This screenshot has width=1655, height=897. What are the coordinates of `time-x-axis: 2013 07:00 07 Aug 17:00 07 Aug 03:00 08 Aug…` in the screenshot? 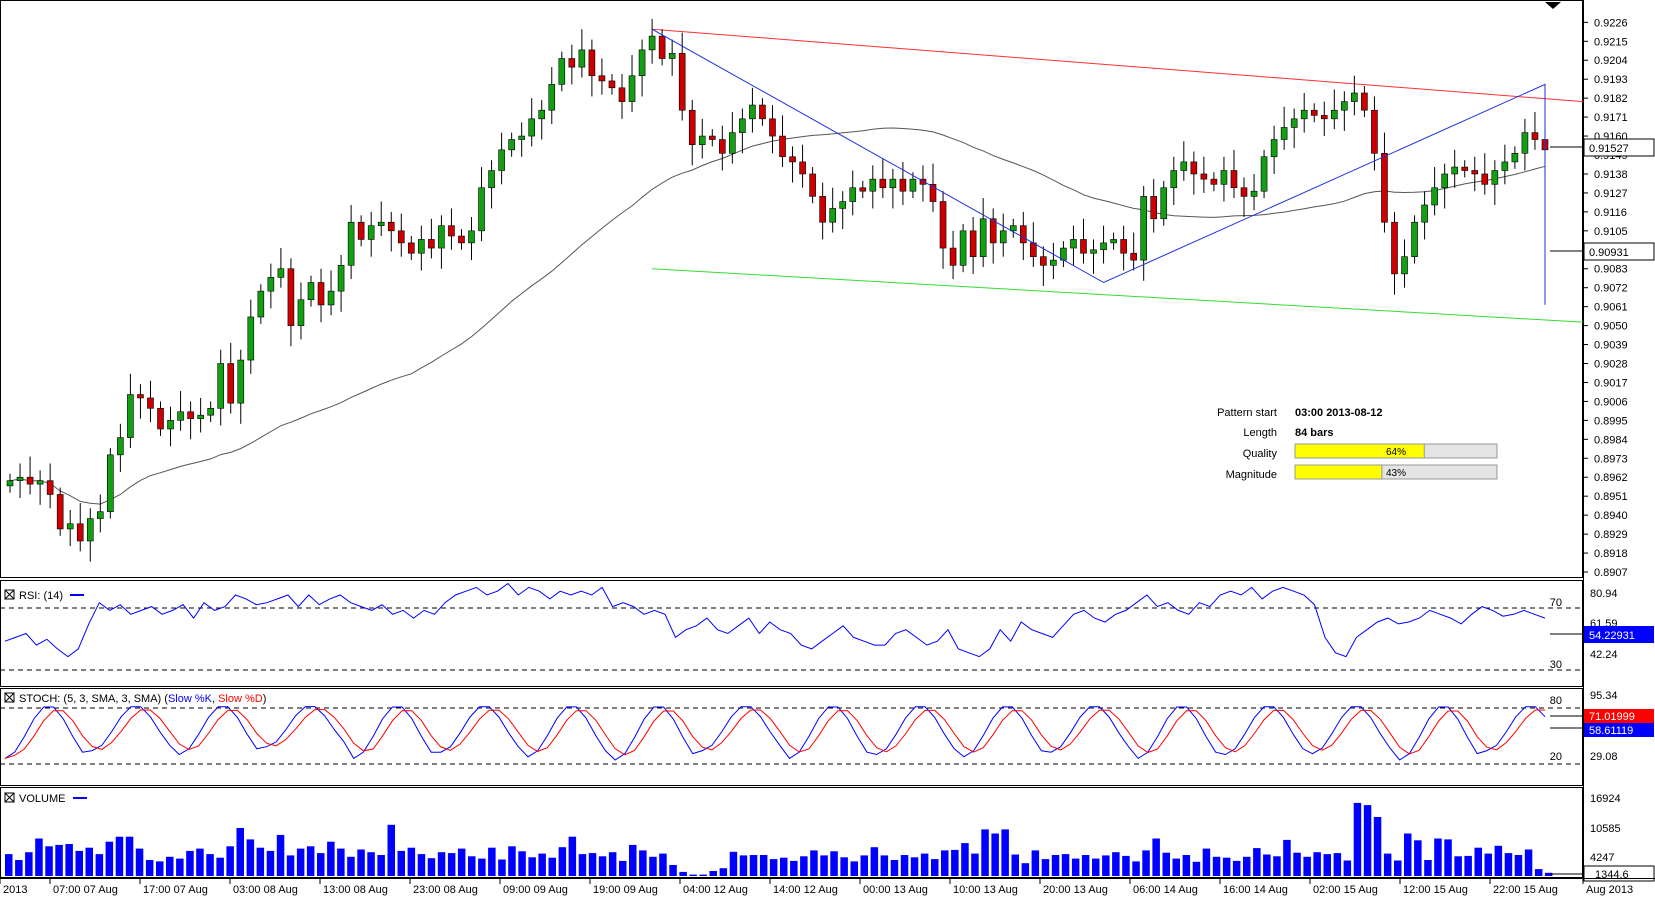 It's located at (827, 887).